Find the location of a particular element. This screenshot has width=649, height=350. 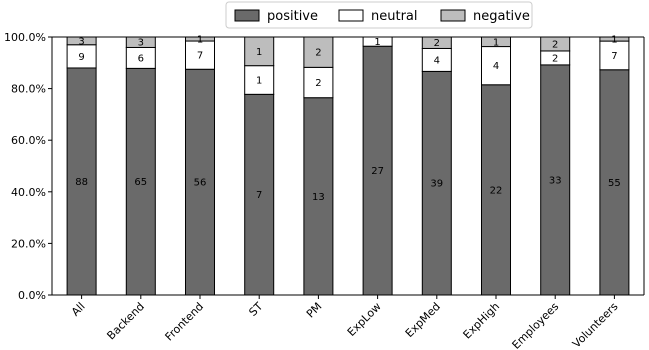

y-tick-label: 60.0% is located at coordinates (28, 140).